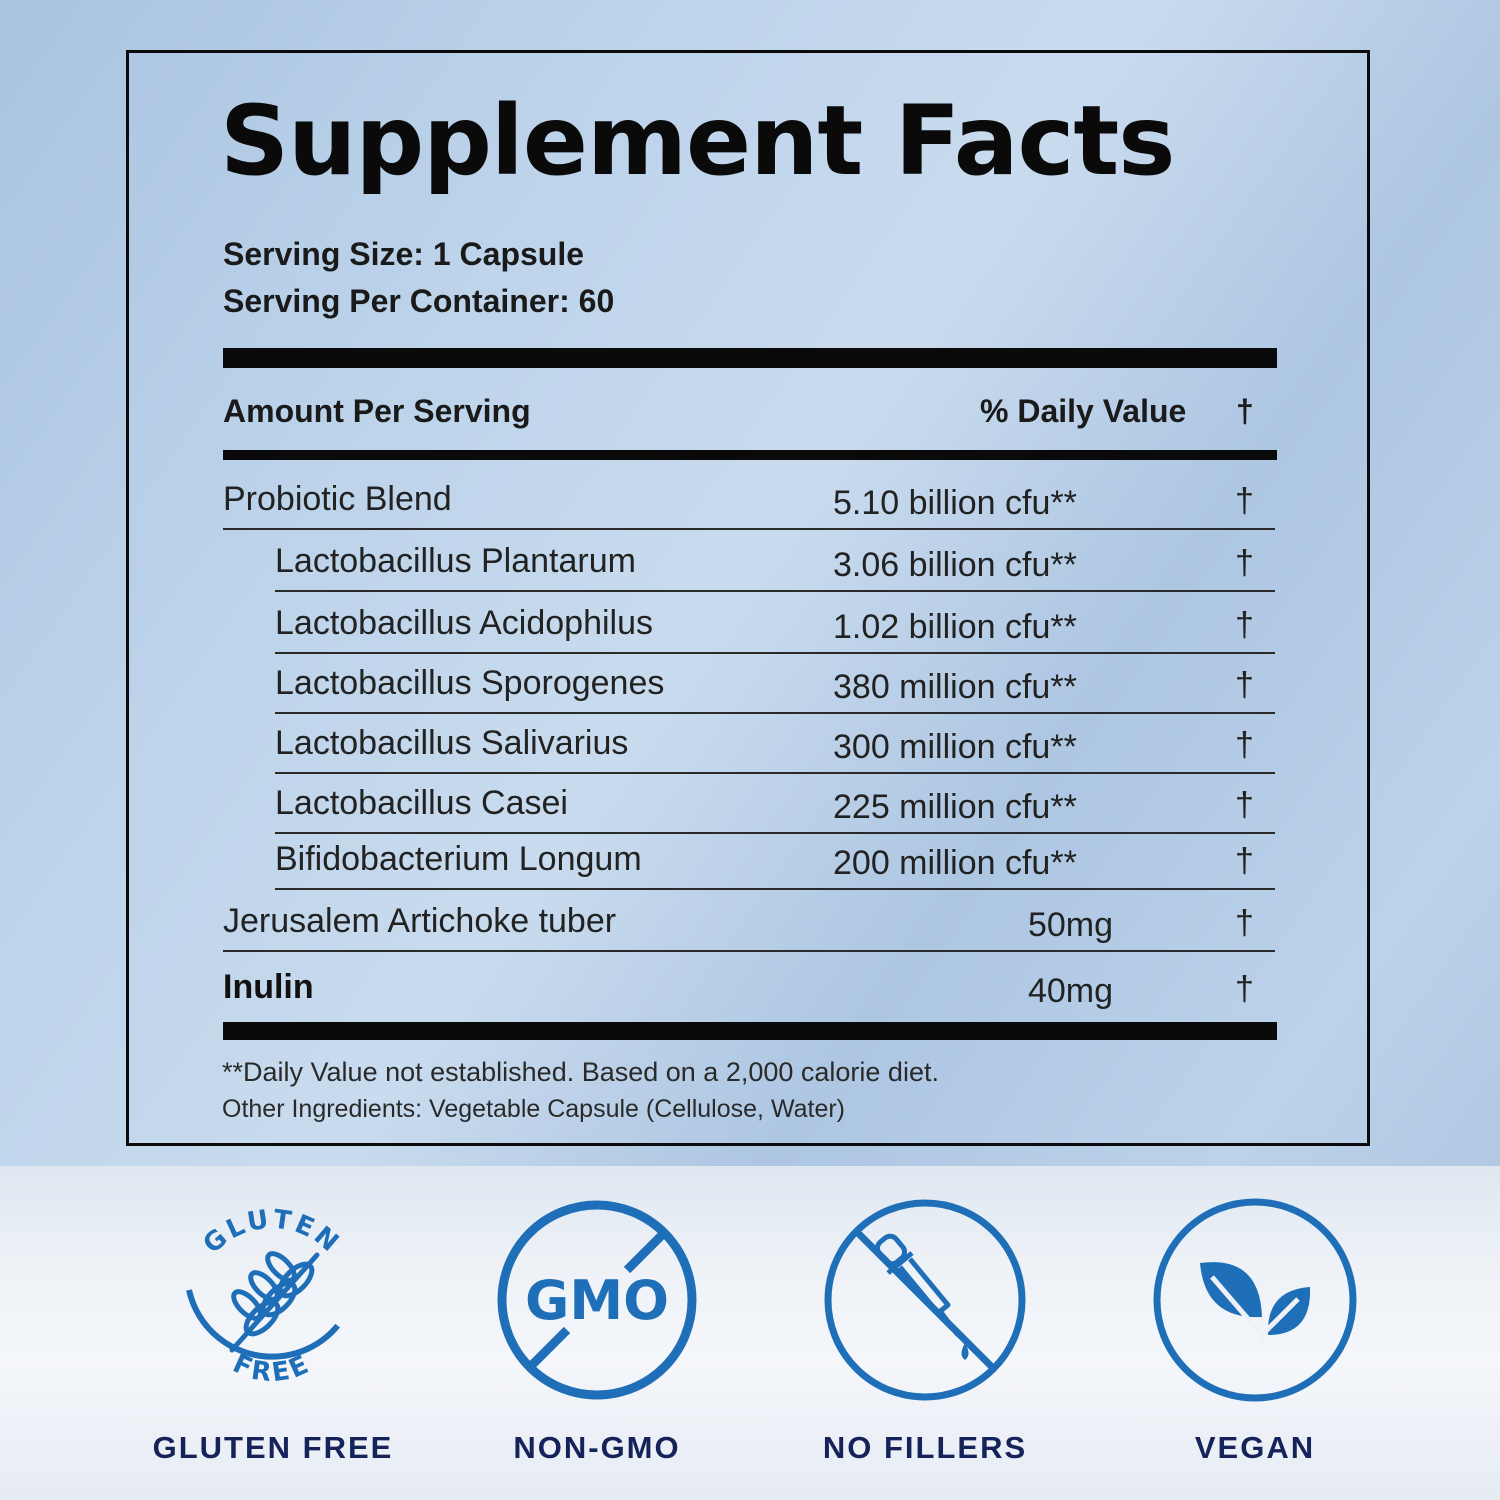  I want to click on wheat-icon, so click(274, 1302).